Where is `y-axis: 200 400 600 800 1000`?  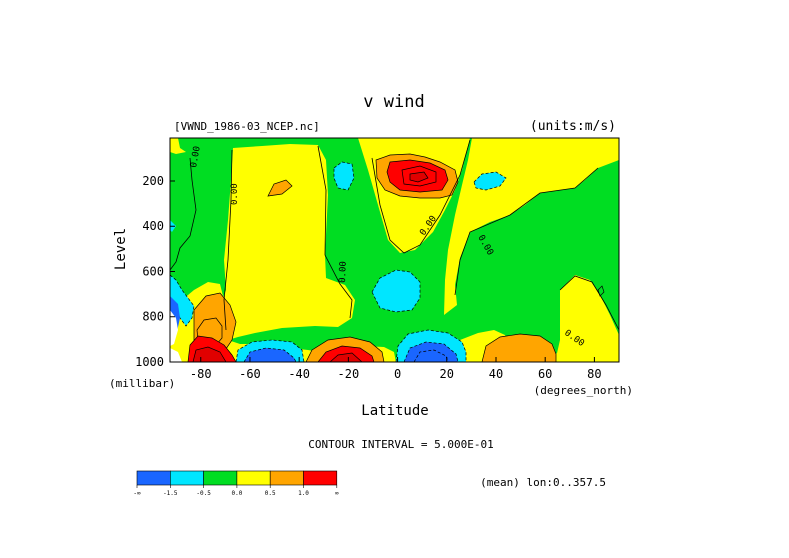
y-axis: 200 400 600 800 1000 is located at coordinates (155, 271).